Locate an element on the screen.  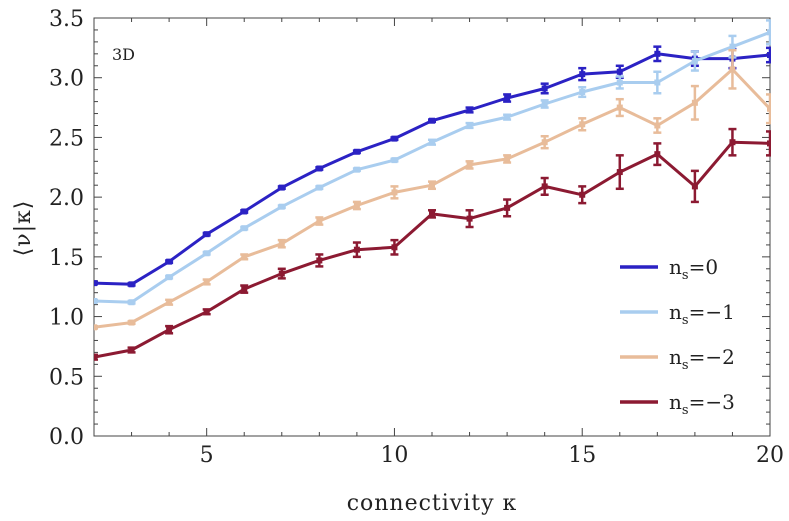
y-axis-title: ⟨ν|κ⟩ is located at coordinates (23, 228).